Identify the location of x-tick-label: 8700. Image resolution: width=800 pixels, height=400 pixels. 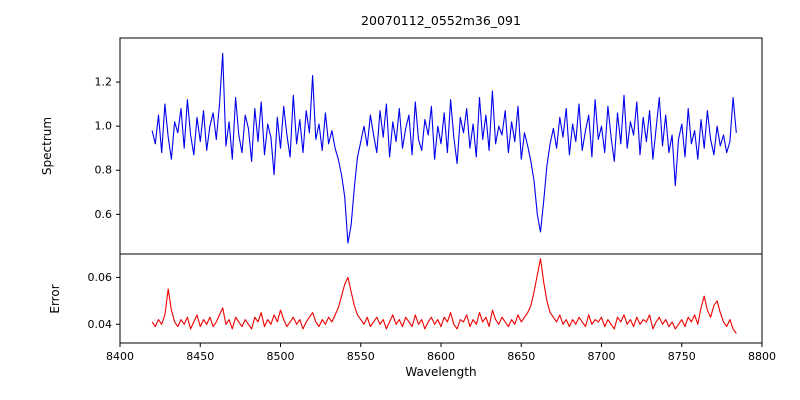
(602, 356).